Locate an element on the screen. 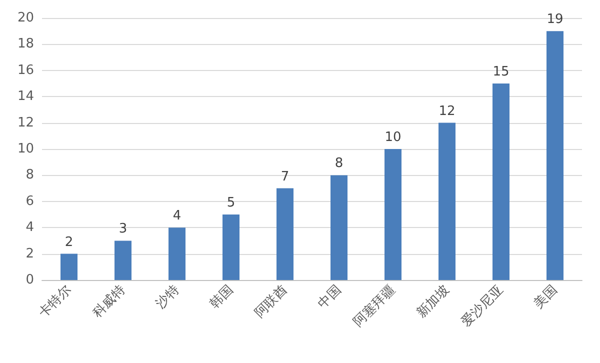 The width and height of the screenshot is (600, 363). data-label: 3 is located at coordinates (123, 229).